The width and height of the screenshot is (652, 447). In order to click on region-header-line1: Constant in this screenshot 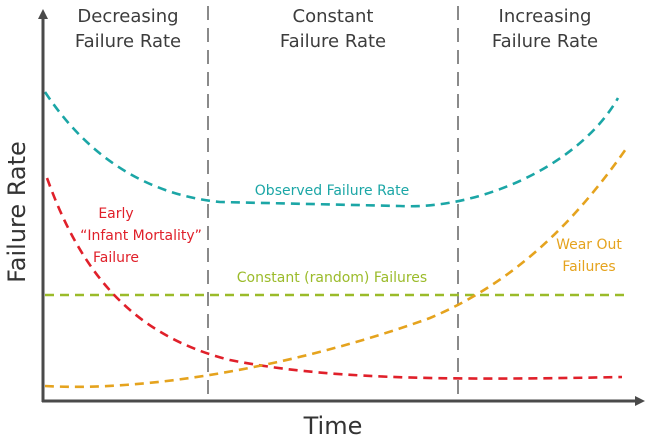, I will do `click(333, 16)`.